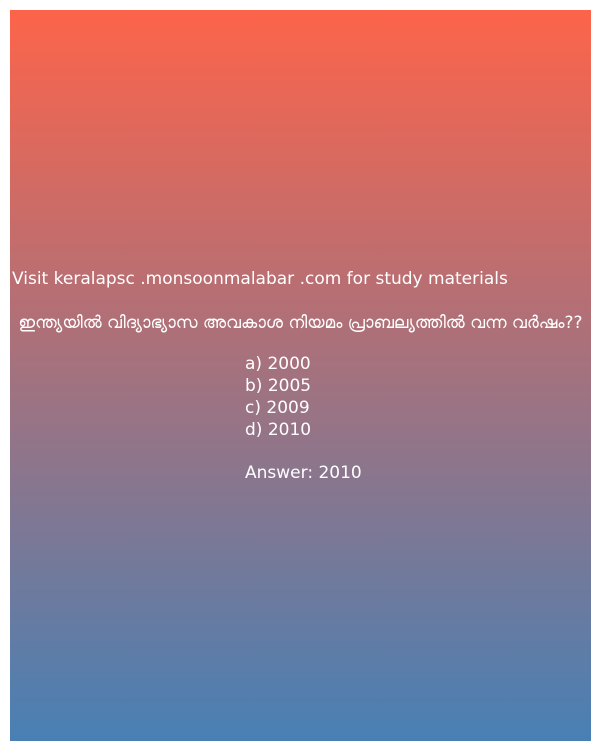 The width and height of the screenshot is (600, 750). Describe the element at coordinates (278, 364) in the screenshot. I see `option-a: a) 2000` at that location.